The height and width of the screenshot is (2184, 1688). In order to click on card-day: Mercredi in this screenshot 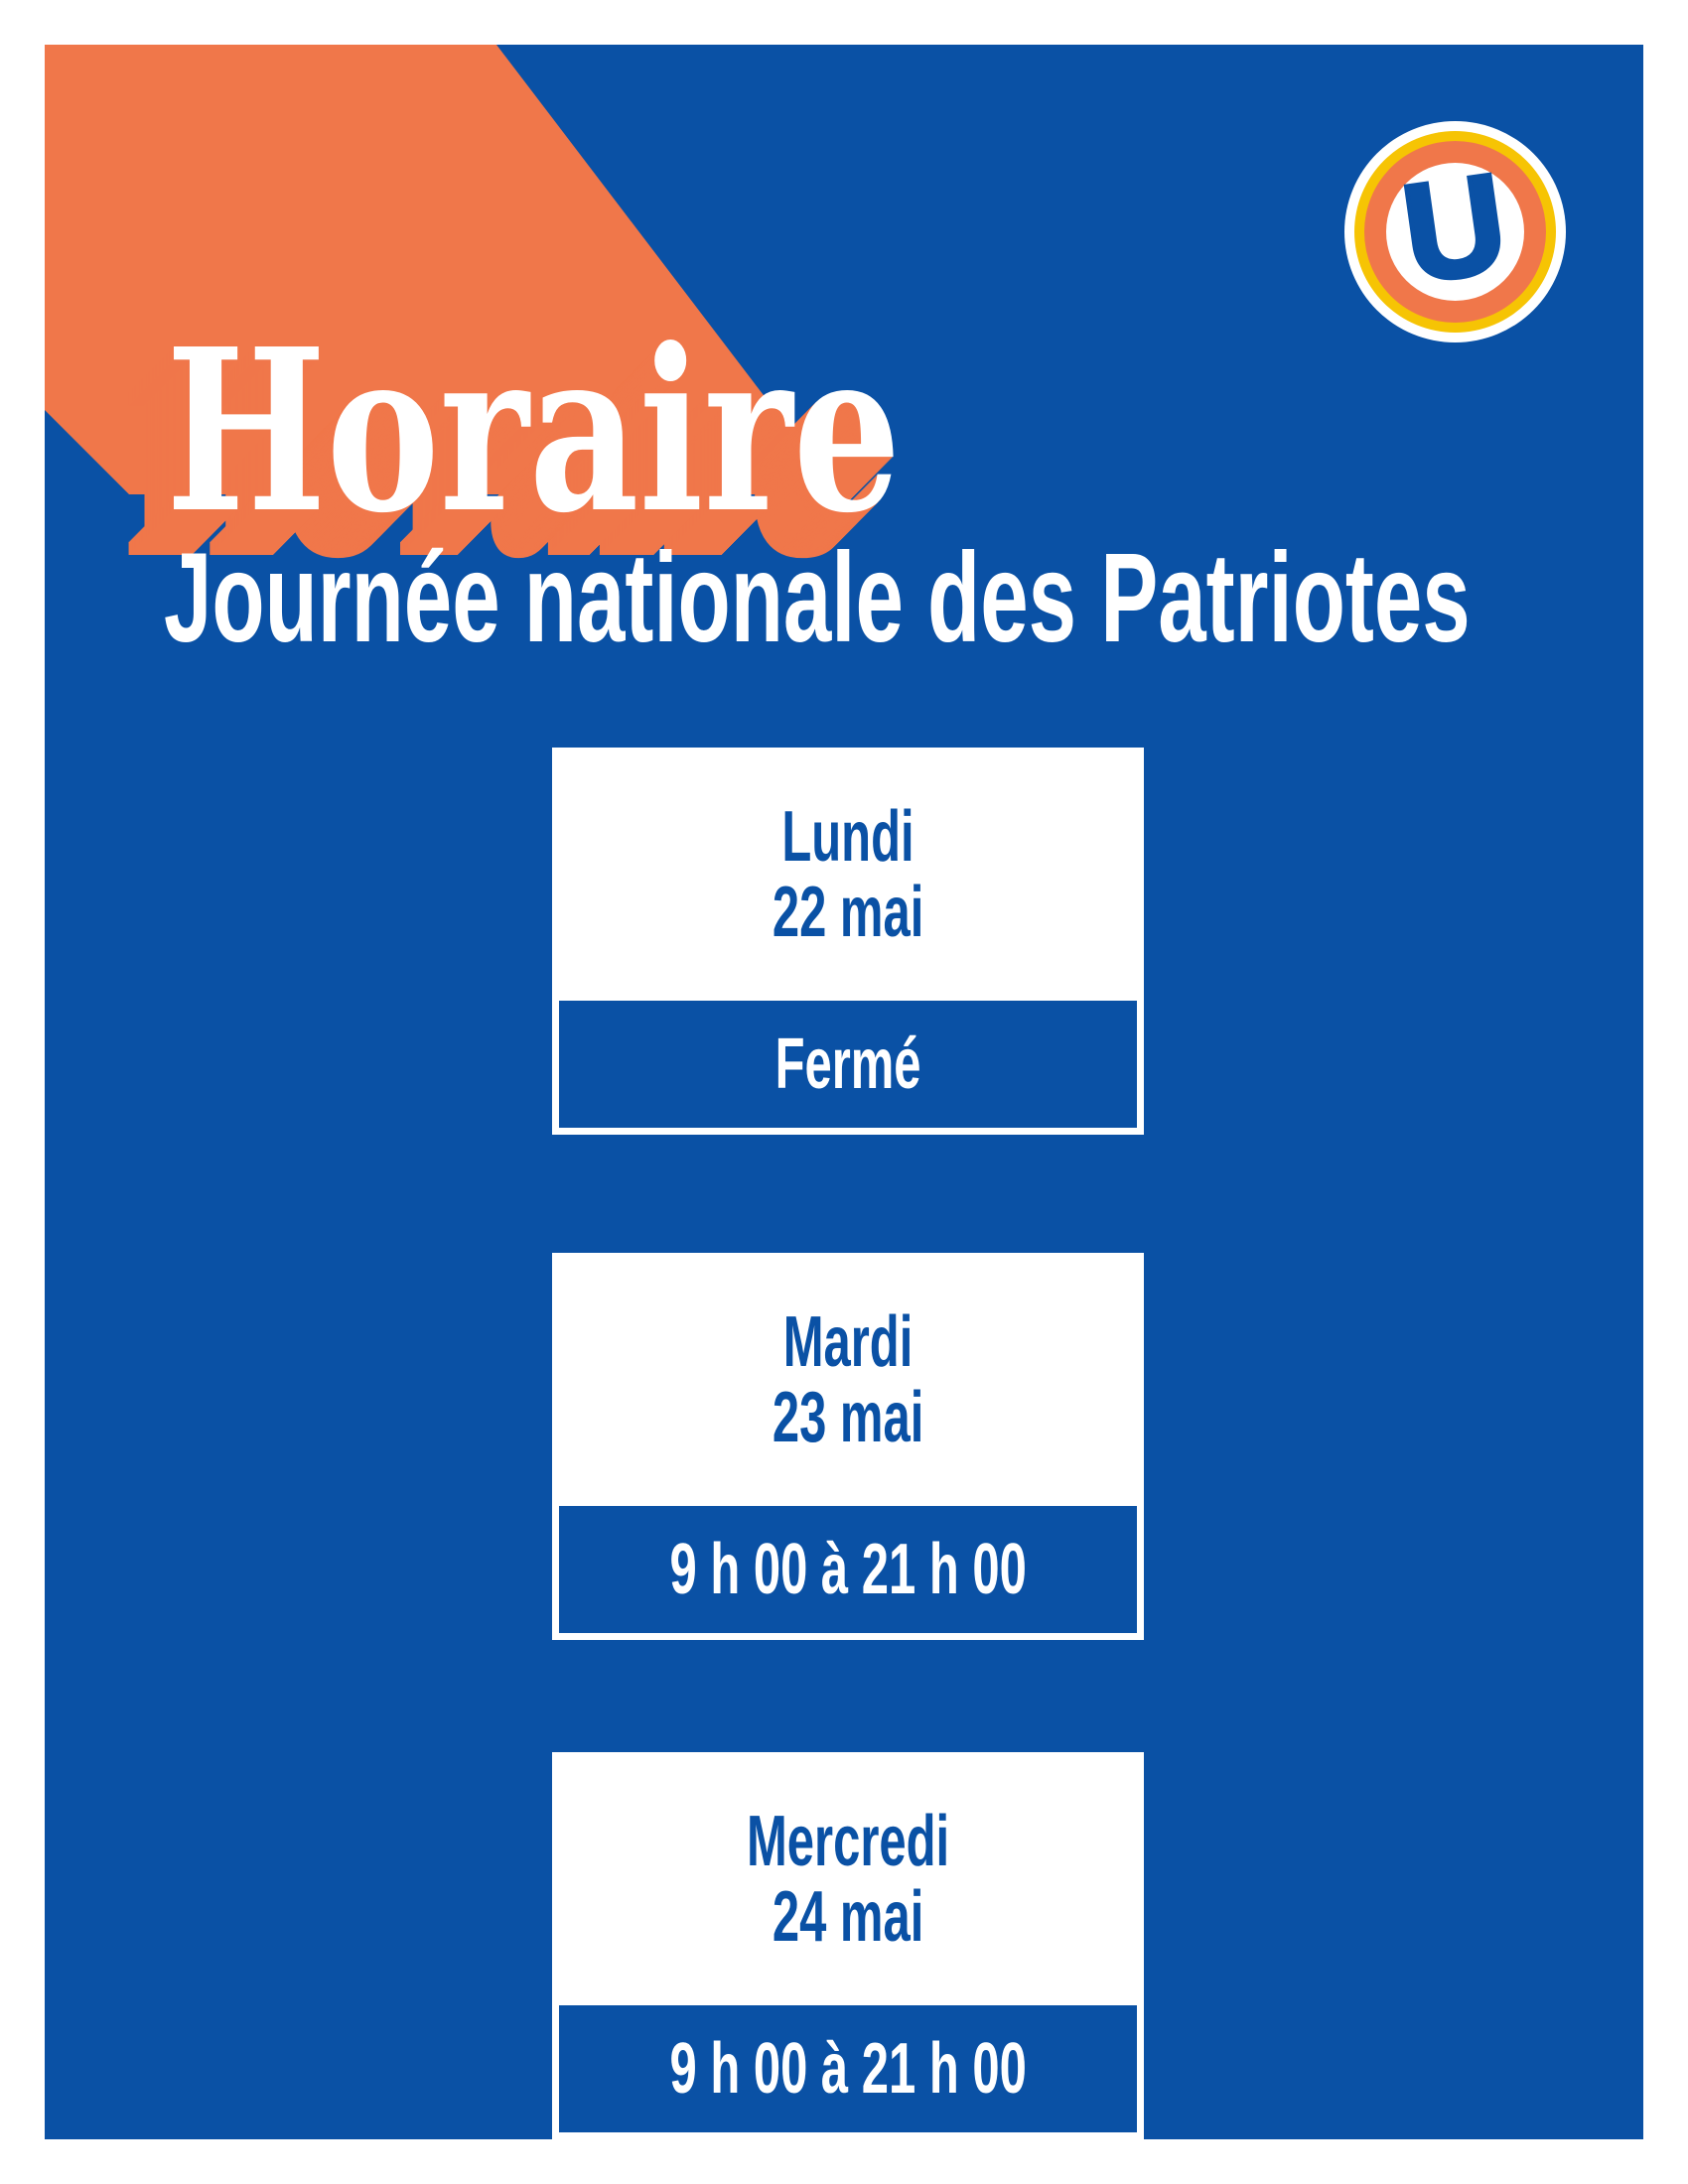, I will do `click(848, 1841)`.